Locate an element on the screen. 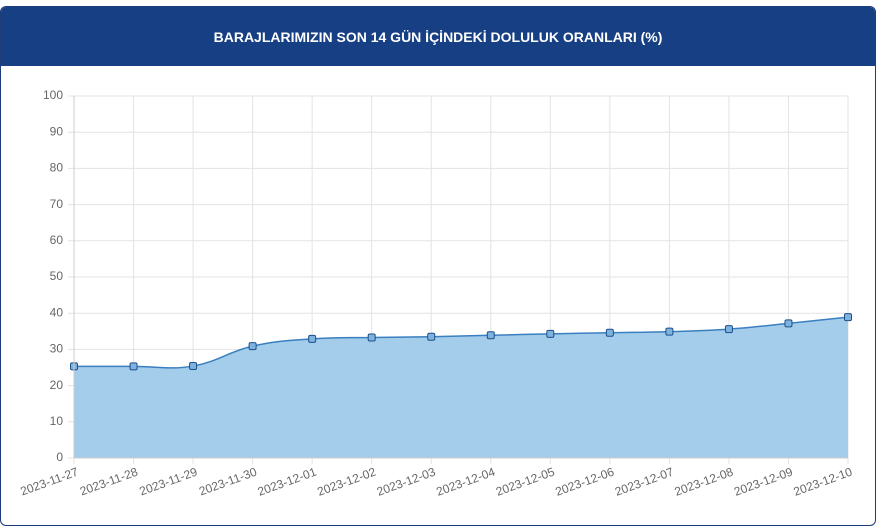 This screenshot has height=529, width=884. x-tick-label: 2023-12-07 is located at coordinates (644, 482).